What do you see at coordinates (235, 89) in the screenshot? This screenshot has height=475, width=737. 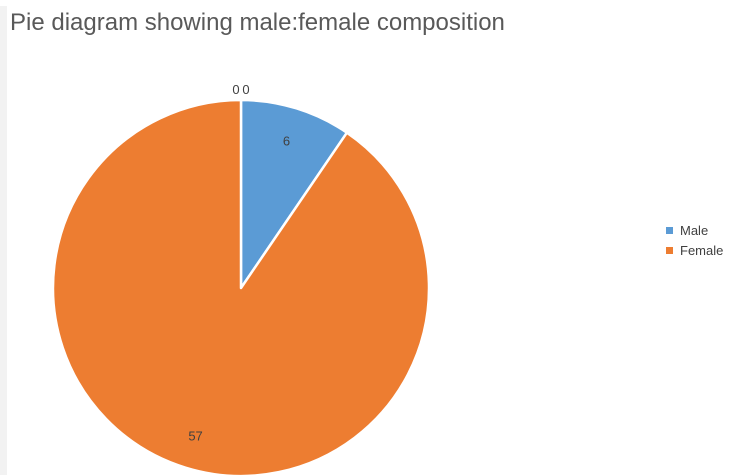 I see `data-label-slice-0: 0` at bounding box center [235, 89].